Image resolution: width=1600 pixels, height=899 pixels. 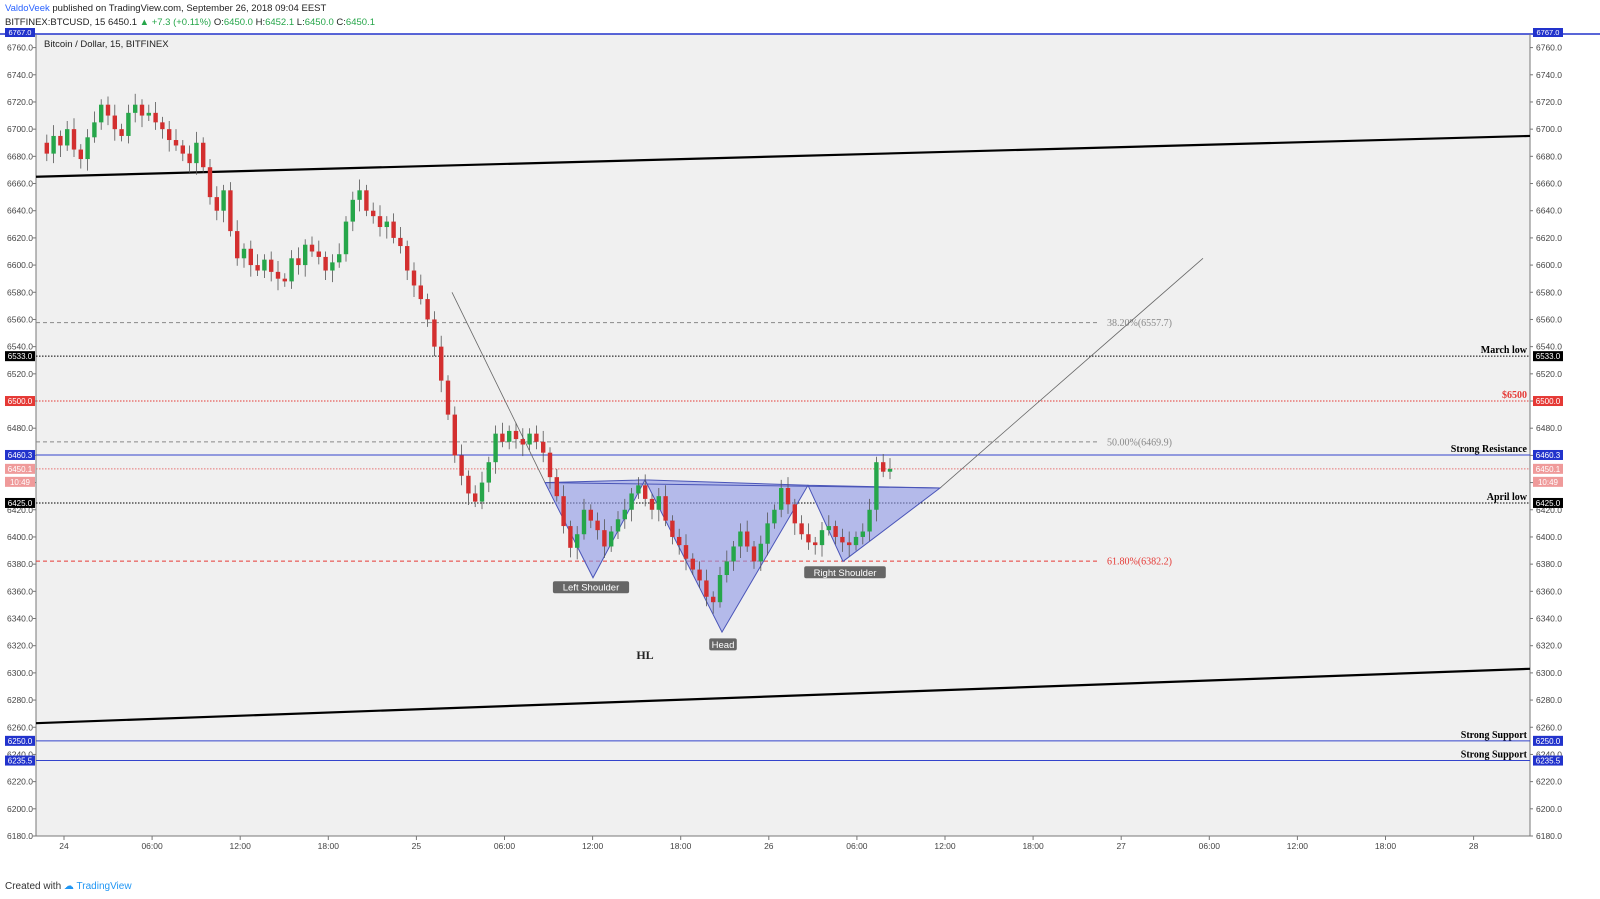 What do you see at coordinates (33, 886) in the screenshot?
I see `created-with-text: Created with` at bounding box center [33, 886].